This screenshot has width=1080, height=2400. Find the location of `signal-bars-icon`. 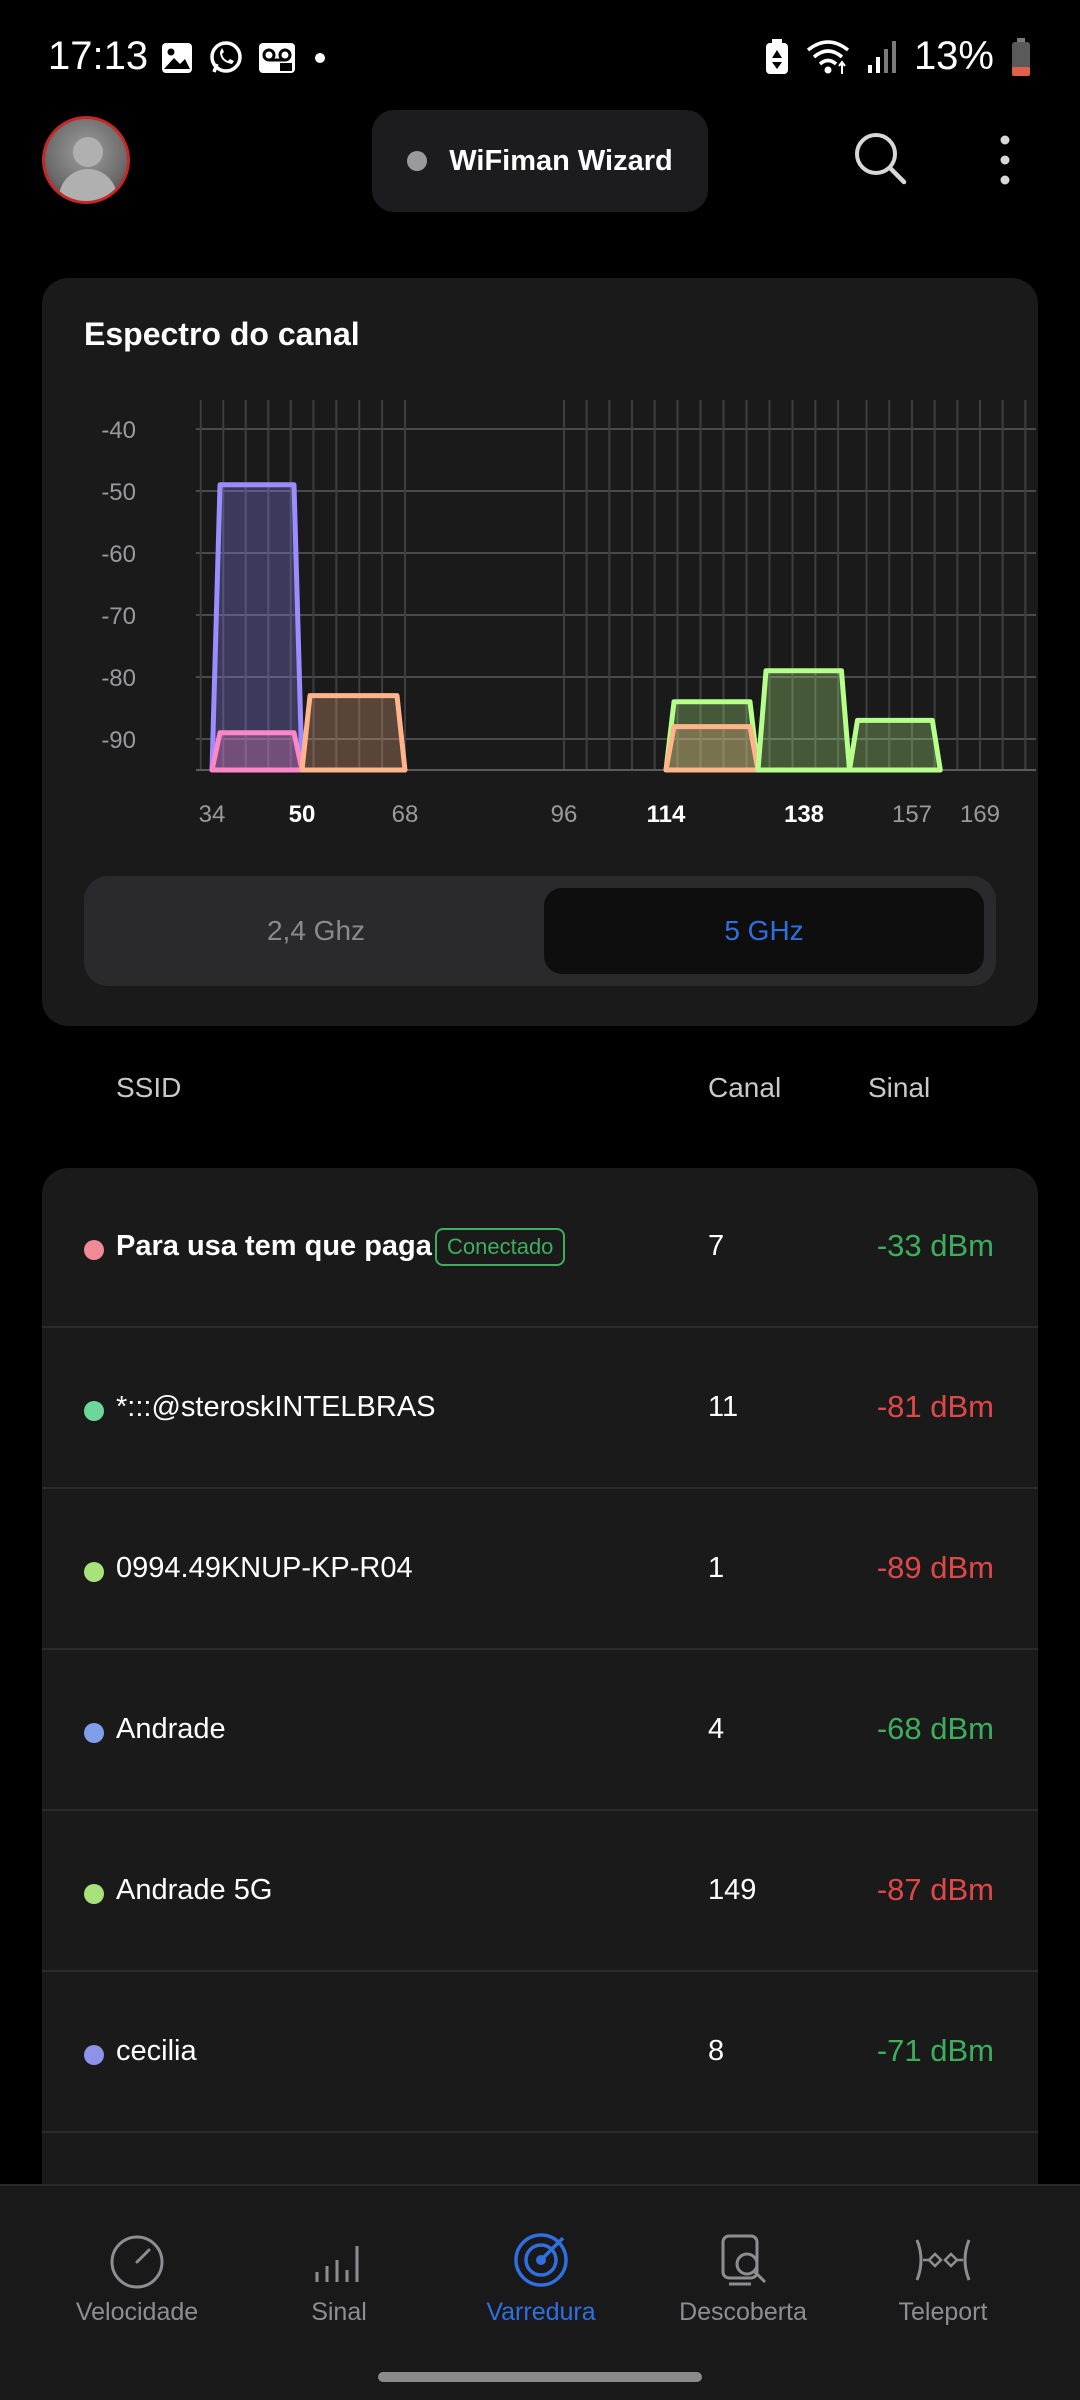

signal-bars-icon is located at coordinates (337, 2264).